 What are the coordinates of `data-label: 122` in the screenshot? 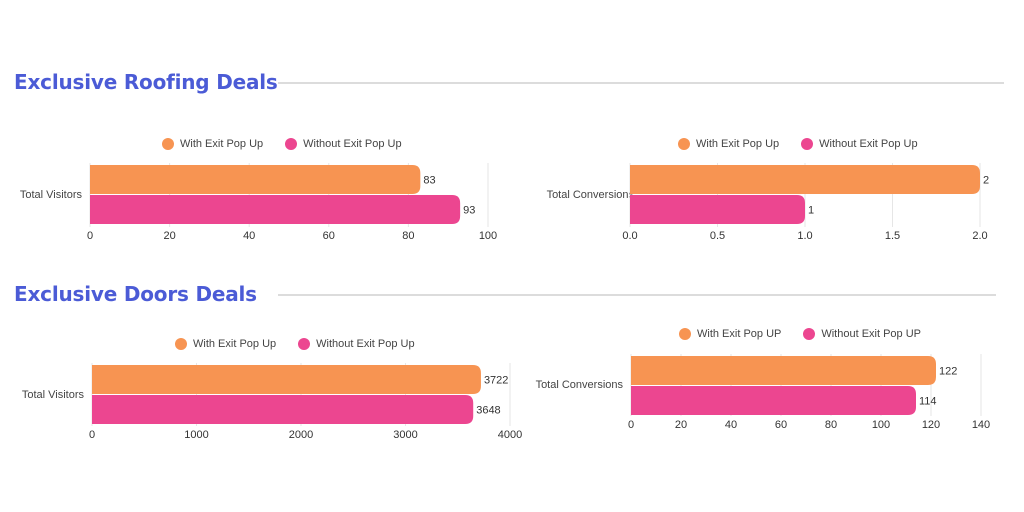 It's located at (948, 372).